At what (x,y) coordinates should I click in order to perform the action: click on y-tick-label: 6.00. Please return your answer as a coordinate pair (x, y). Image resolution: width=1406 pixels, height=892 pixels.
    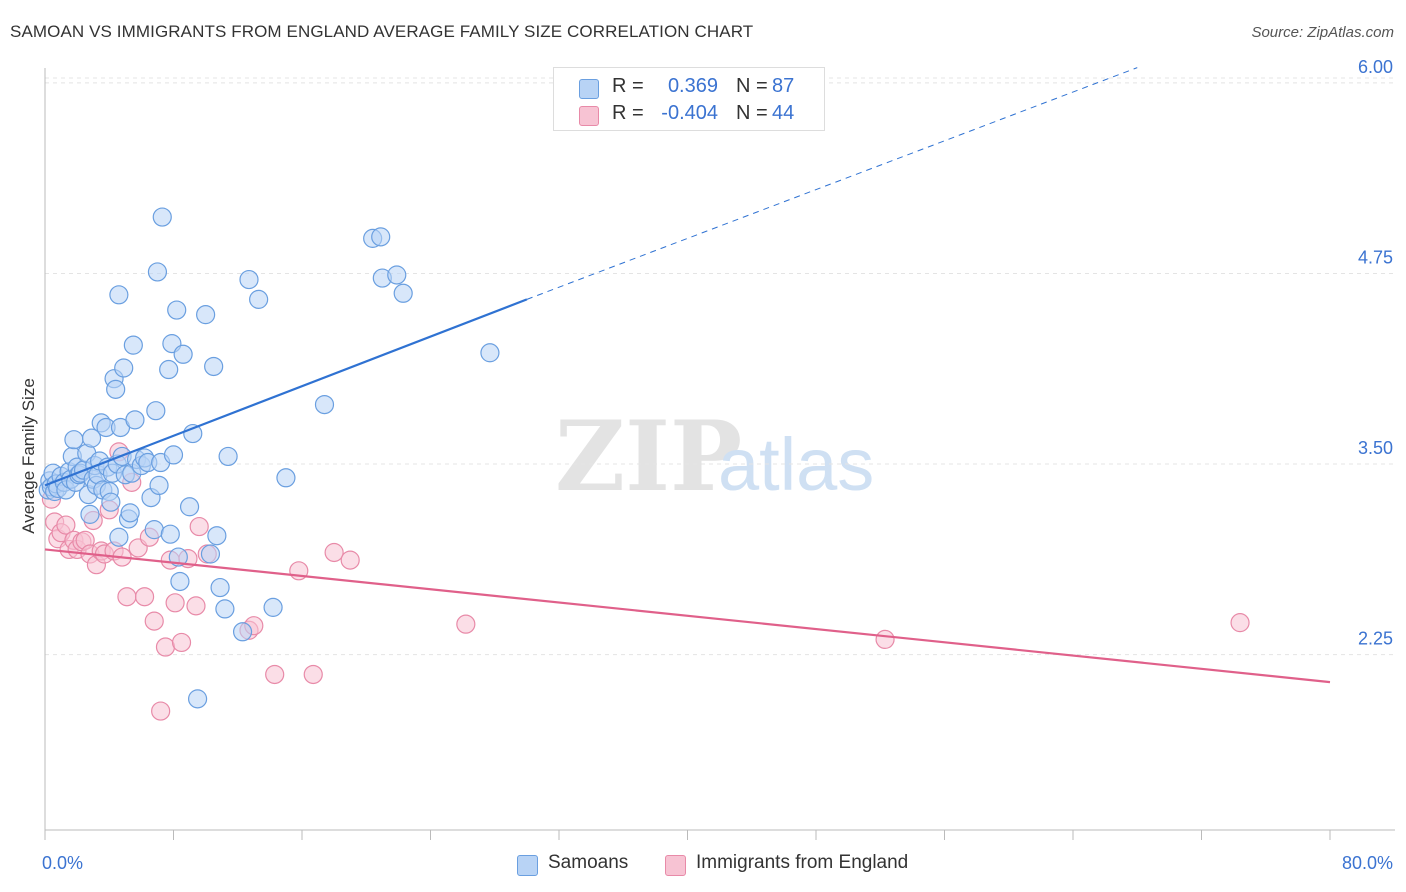
    Looking at the image, I should click on (1375, 67).